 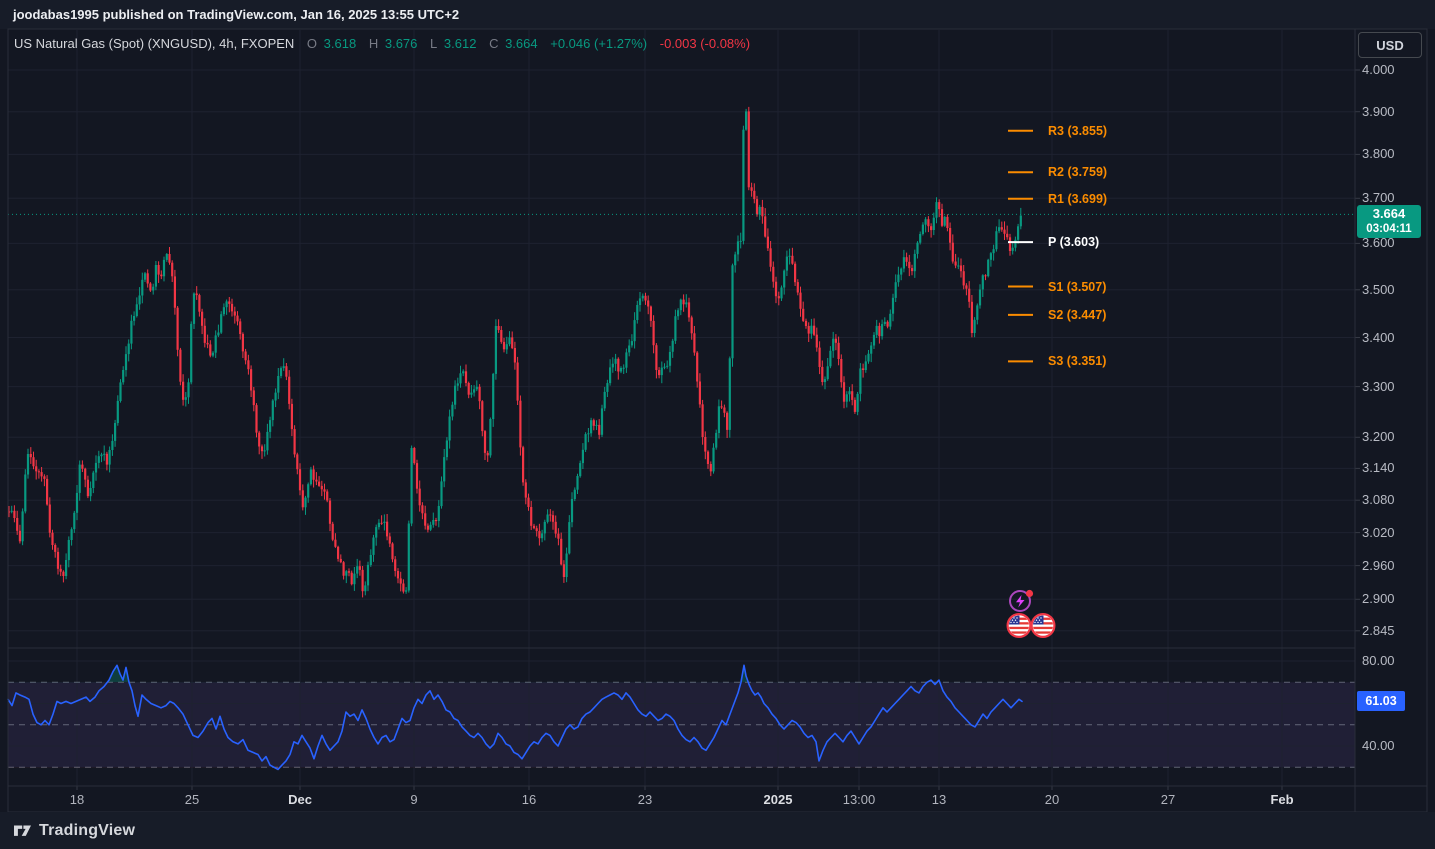 What do you see at coordinates (312, 43) in the screenshot?
I see `open-label: O` at bounding box center [312, 43].